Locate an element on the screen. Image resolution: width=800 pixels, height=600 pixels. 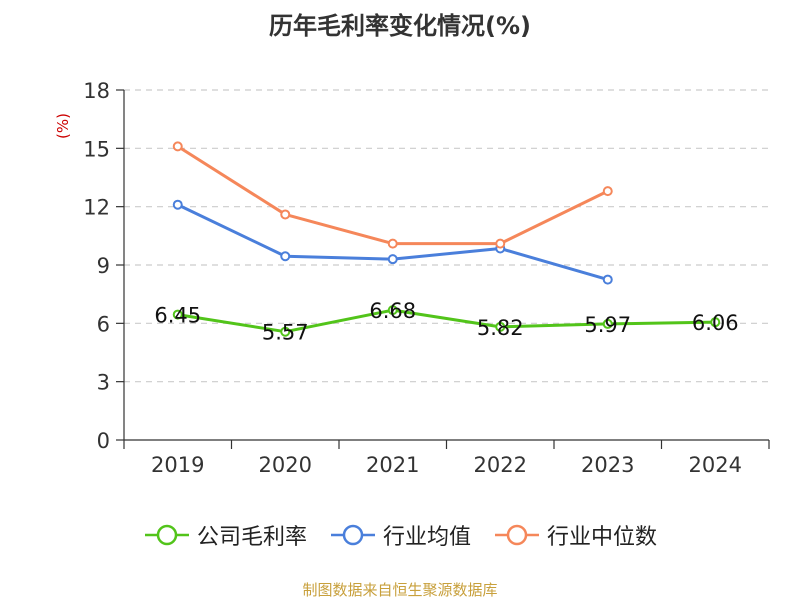
x-tick-label: 2019 is located at coordinates (177, 465).